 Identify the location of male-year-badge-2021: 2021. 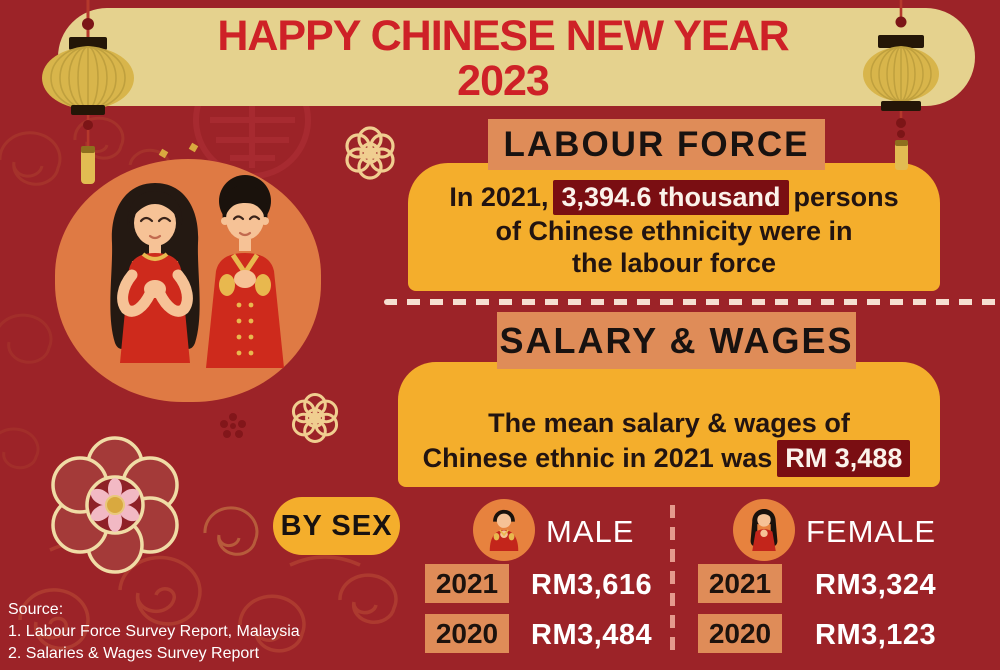
(467, 583).